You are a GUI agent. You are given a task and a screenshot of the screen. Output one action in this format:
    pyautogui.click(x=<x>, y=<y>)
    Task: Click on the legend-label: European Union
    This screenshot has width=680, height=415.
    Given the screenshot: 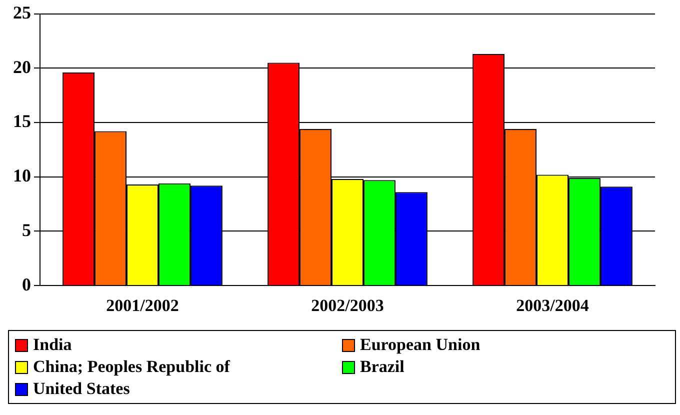 What is the action you would take?
    pyautogui.click(x=420, y=345)
    